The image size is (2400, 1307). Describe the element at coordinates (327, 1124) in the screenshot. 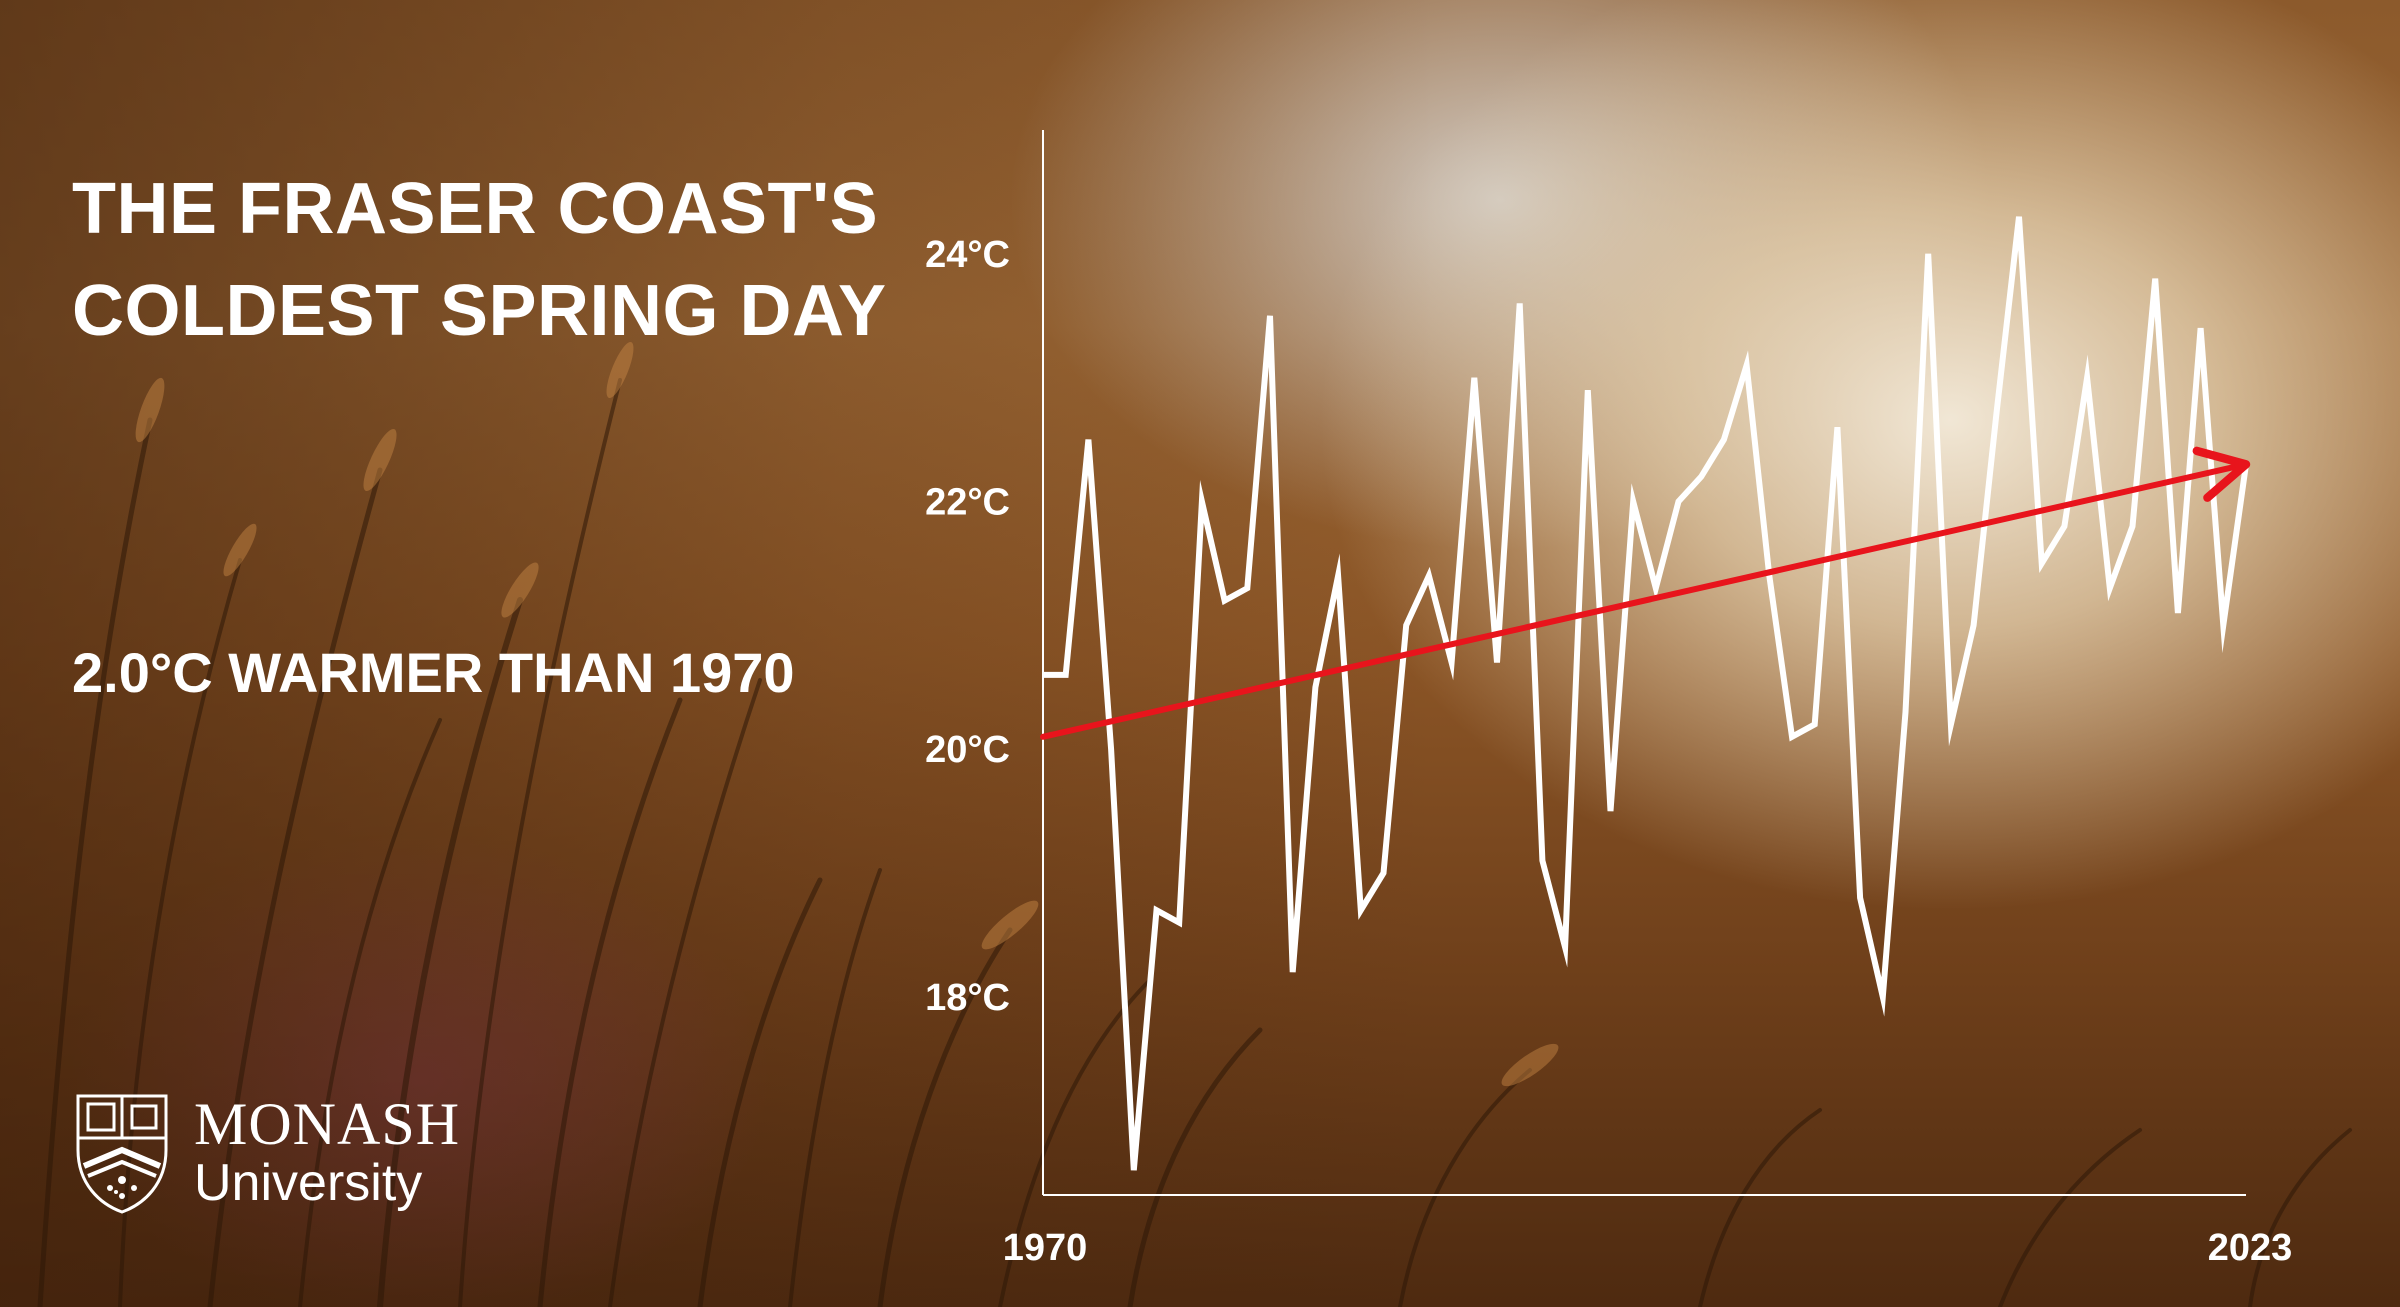

I see `logo-name: MONASH` at that location.